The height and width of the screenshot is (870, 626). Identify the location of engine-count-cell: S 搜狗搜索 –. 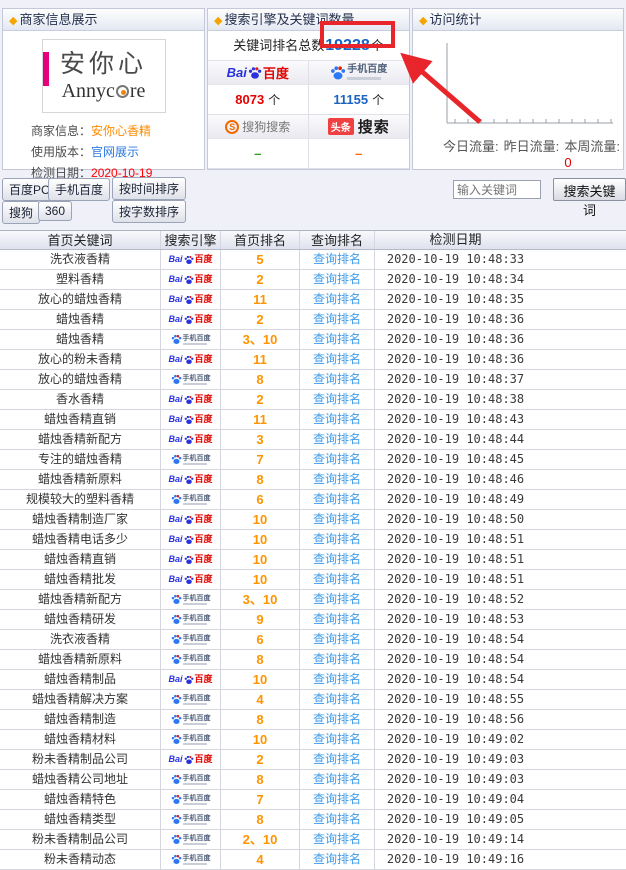
(258, 142).